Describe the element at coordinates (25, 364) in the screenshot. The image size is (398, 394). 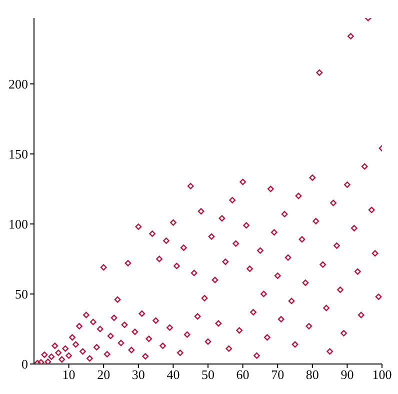
I see `y-tick-label: 0` at that location.